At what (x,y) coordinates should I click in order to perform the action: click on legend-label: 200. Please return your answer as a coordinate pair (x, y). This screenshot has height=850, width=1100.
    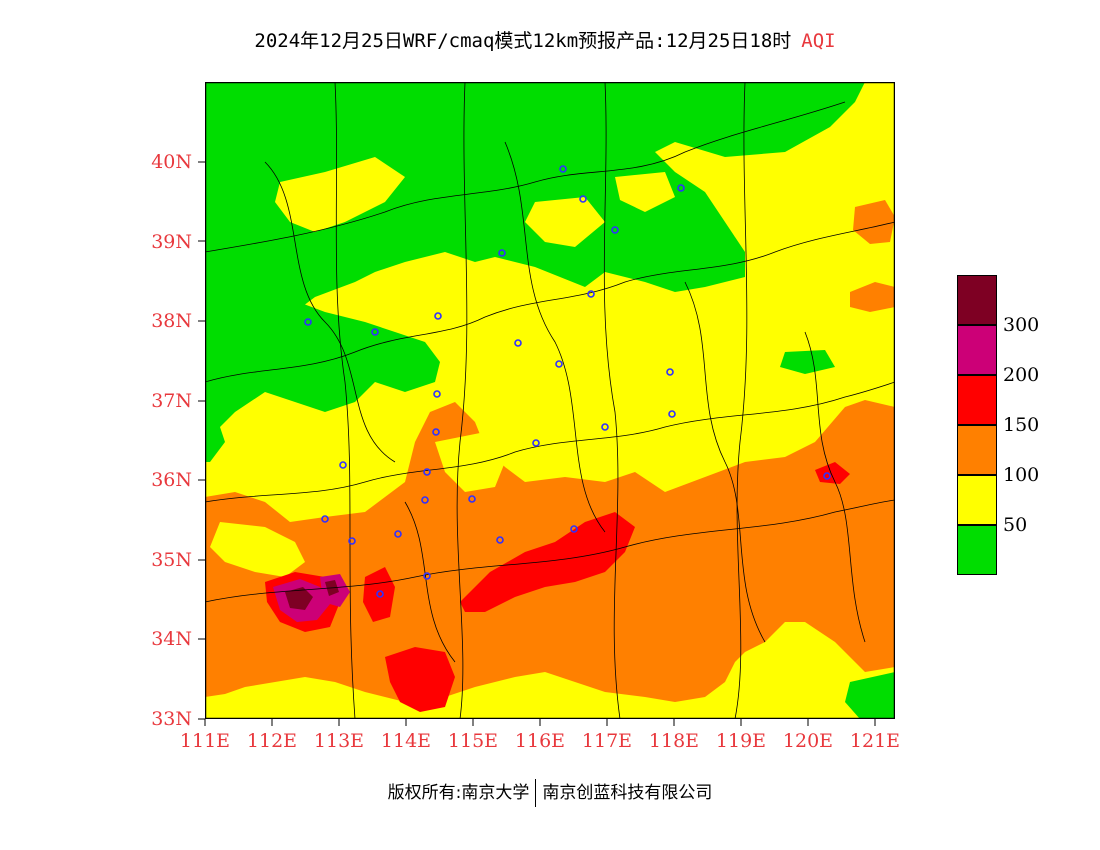
    Looking at the image, I should click on (1021, 375).